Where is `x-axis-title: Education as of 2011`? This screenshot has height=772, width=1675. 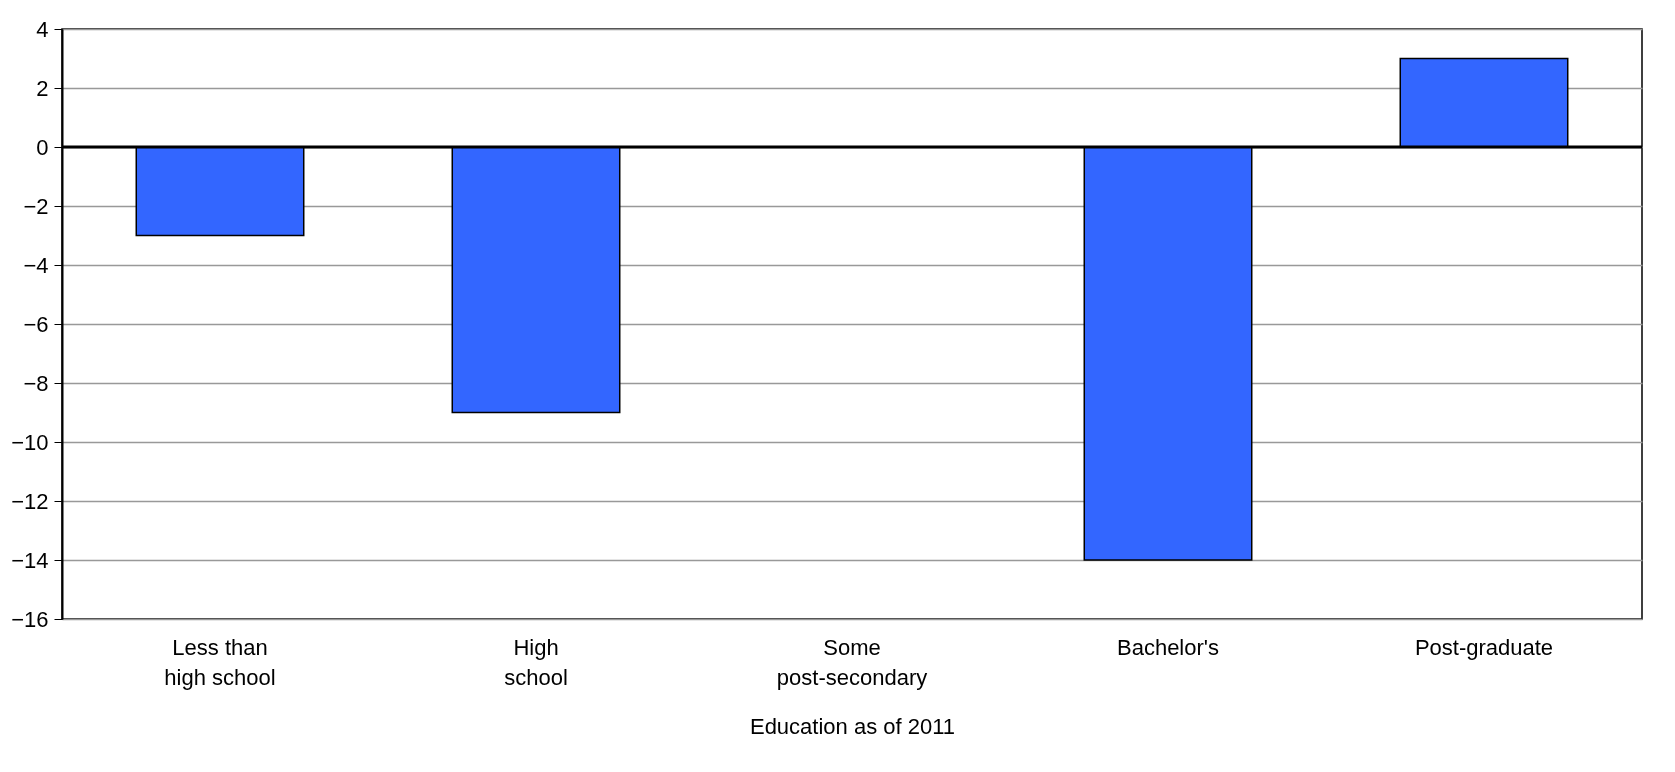 x-axis-title: Education as of 2011 is located at coordinates (852, 726).